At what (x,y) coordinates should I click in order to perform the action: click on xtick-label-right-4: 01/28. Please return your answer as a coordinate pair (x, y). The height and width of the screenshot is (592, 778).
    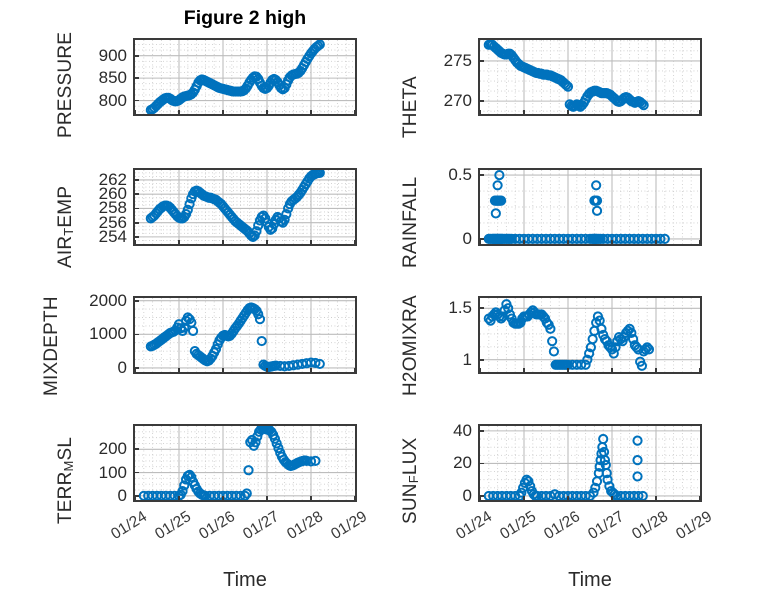
    Looking at the image, I should click on (650, 525).